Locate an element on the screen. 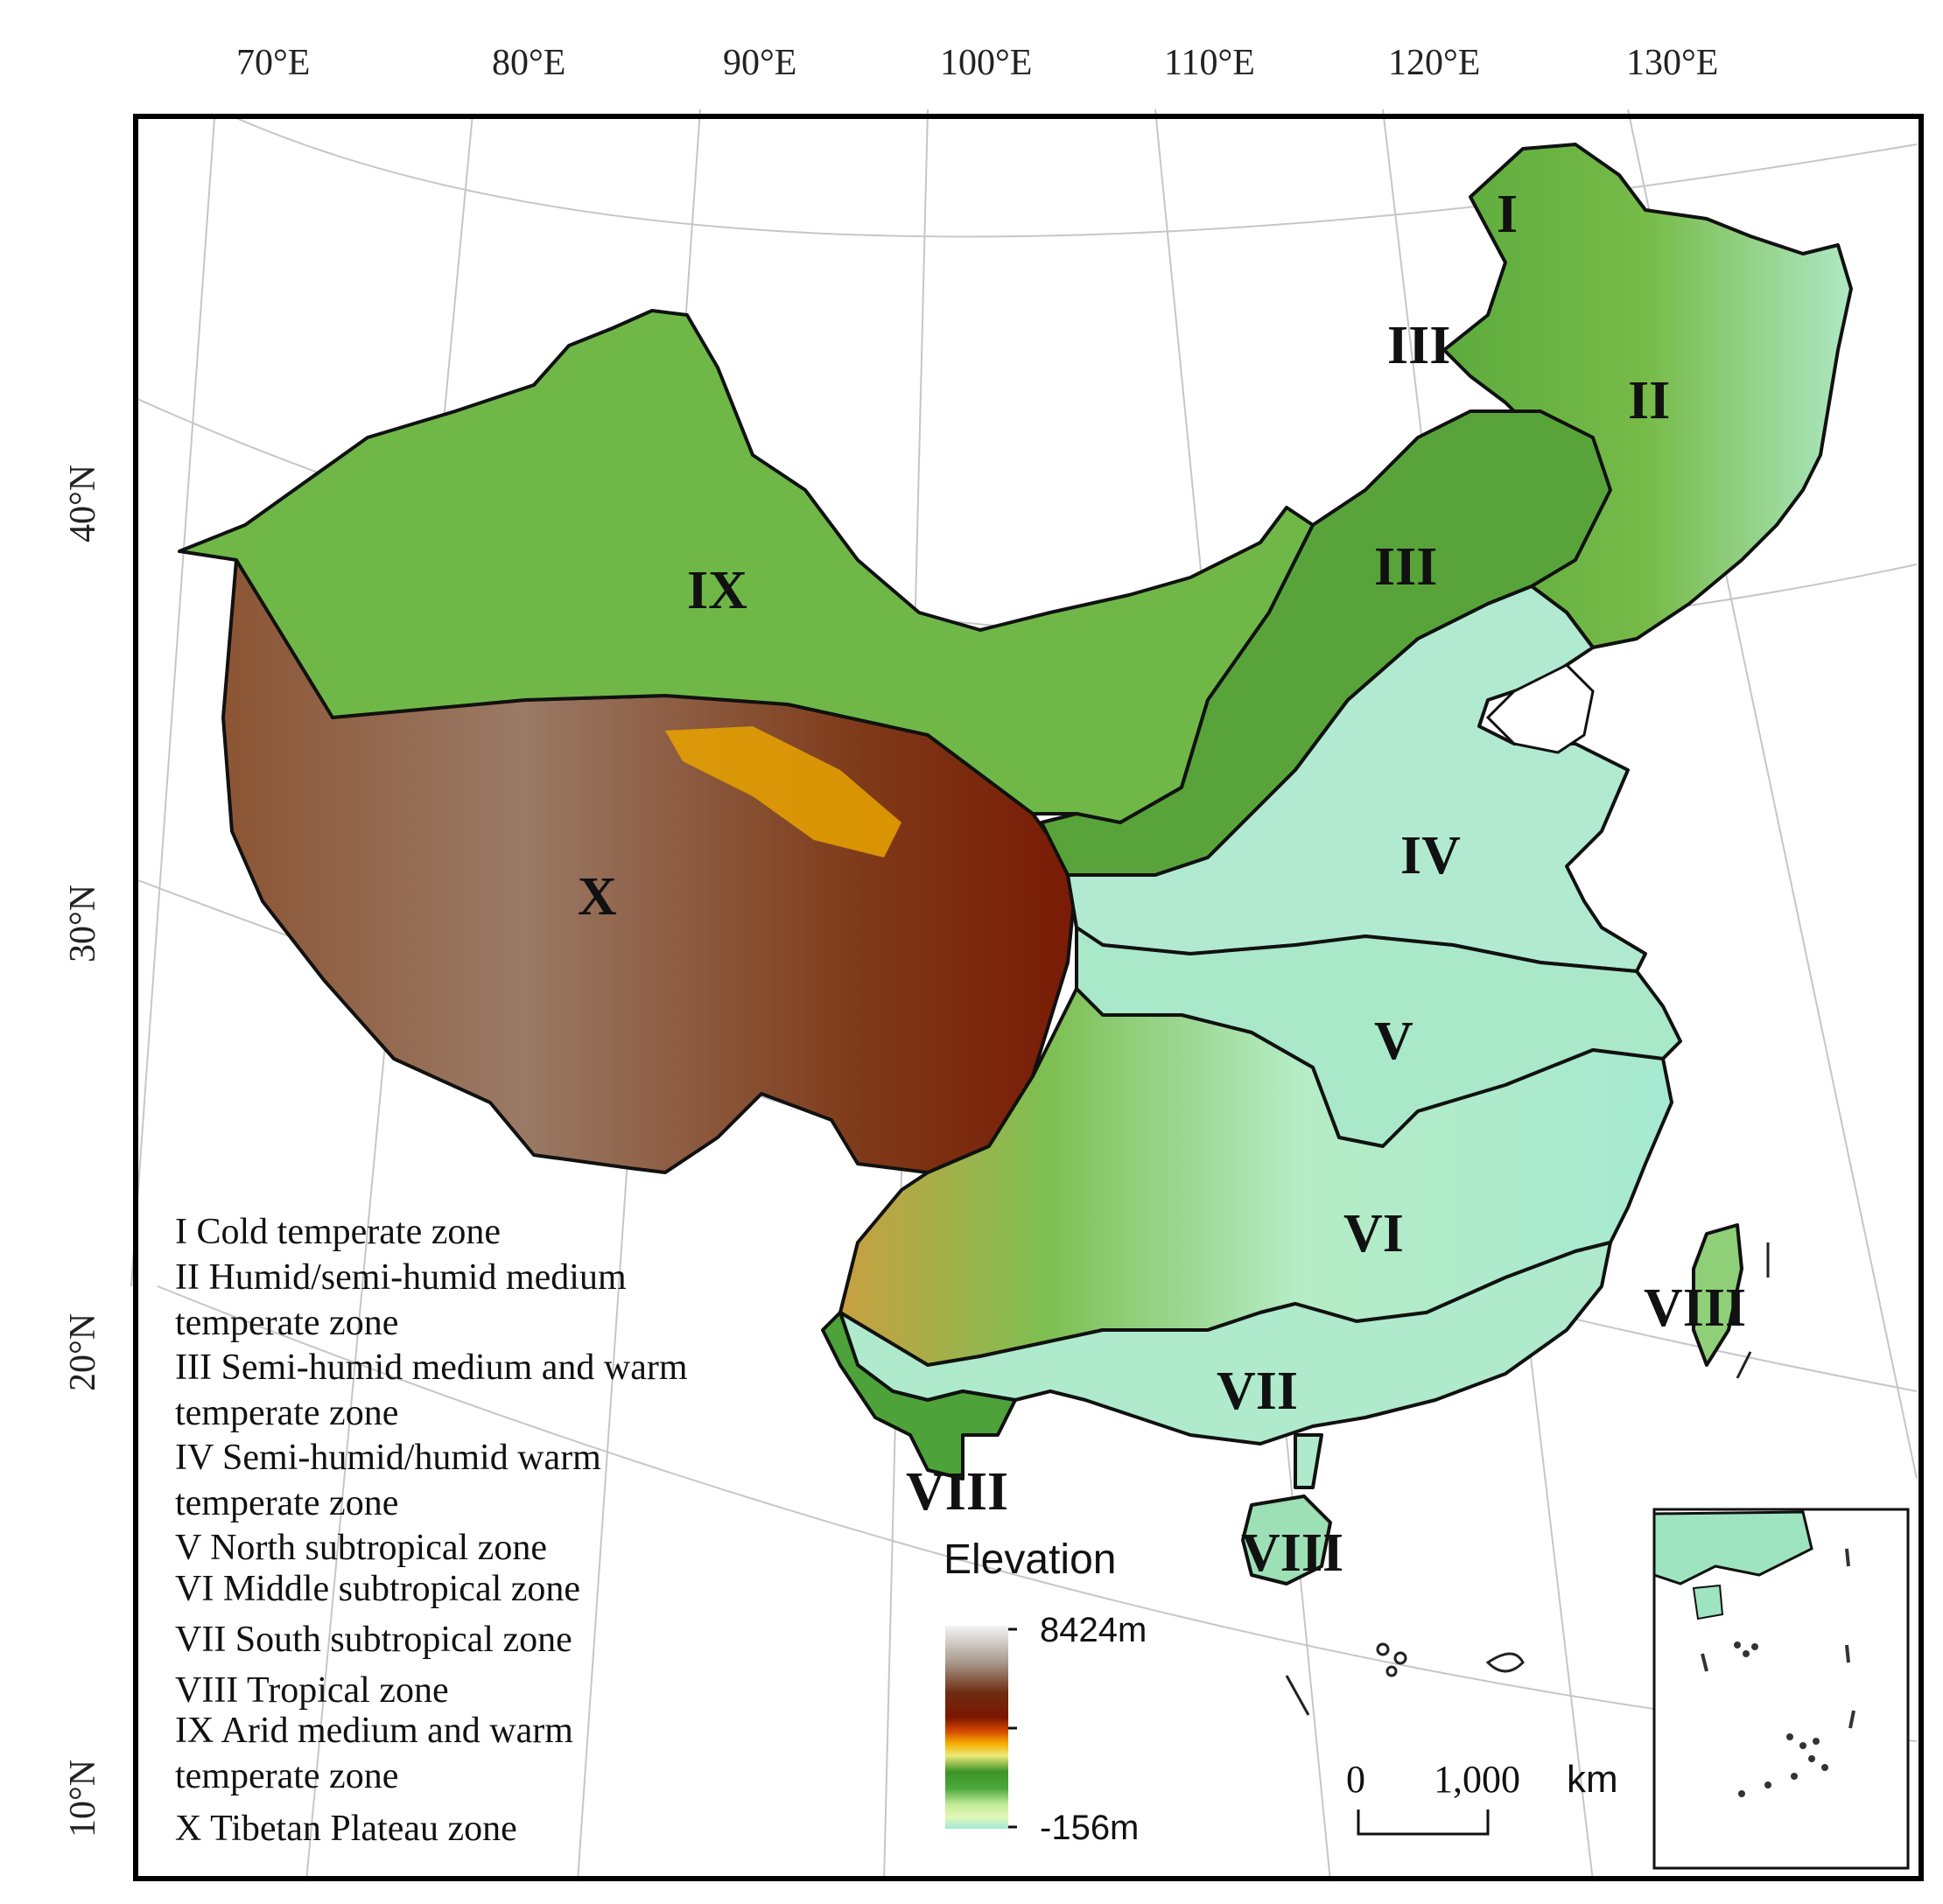  qaidam-basin is located at coordinates (783, 792).